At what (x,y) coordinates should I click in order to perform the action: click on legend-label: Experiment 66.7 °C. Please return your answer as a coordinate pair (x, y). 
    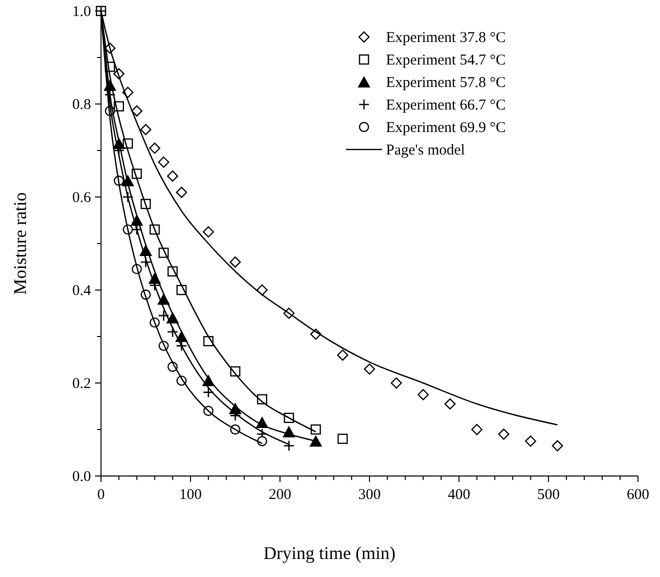
    Looking at the image, I should click on (446, 106).